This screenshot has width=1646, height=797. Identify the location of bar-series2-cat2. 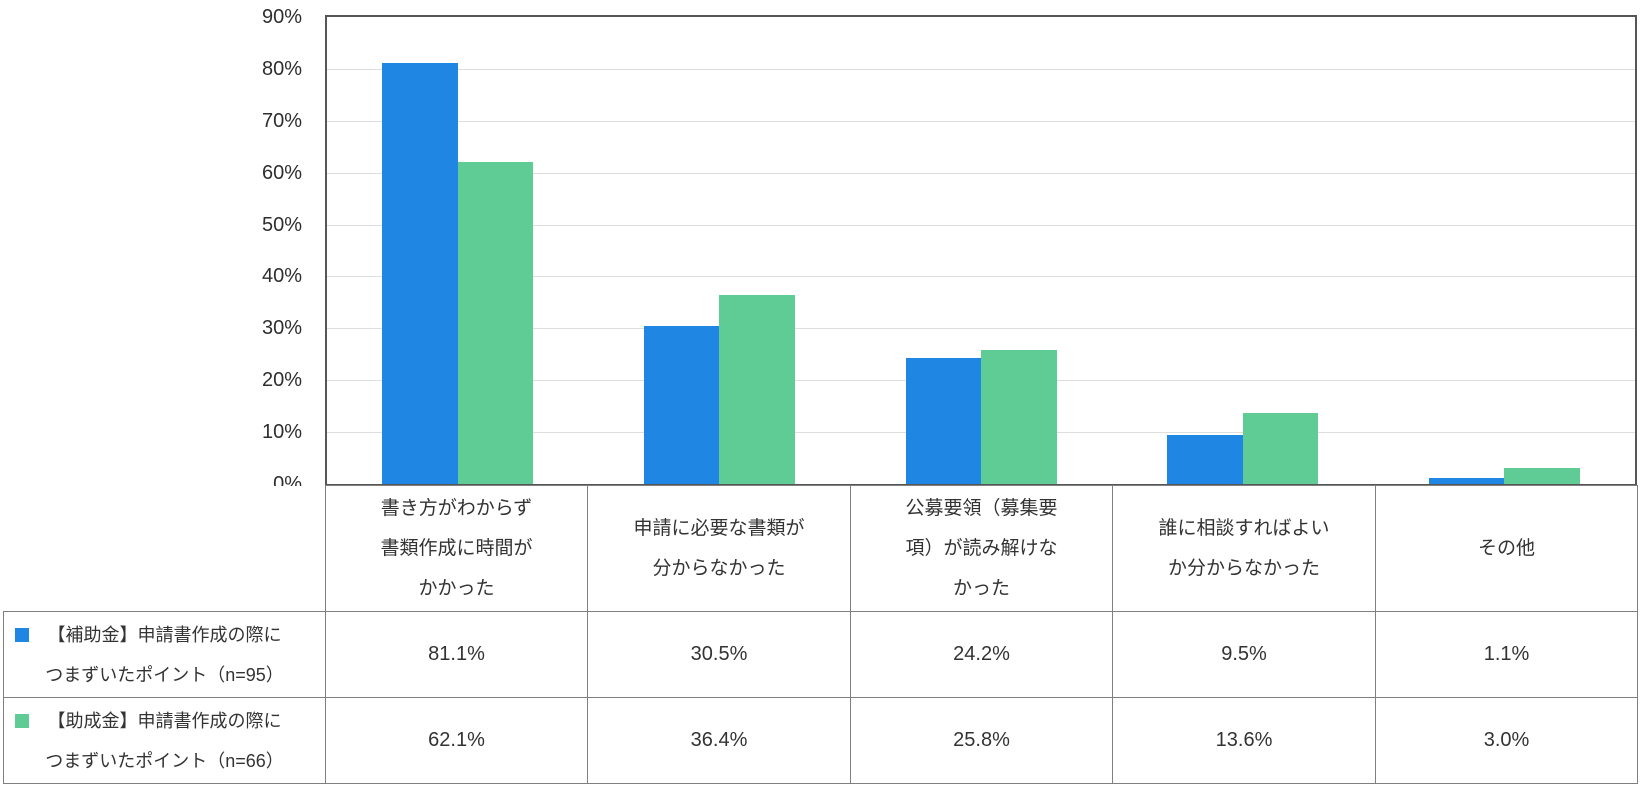
(757, 389).